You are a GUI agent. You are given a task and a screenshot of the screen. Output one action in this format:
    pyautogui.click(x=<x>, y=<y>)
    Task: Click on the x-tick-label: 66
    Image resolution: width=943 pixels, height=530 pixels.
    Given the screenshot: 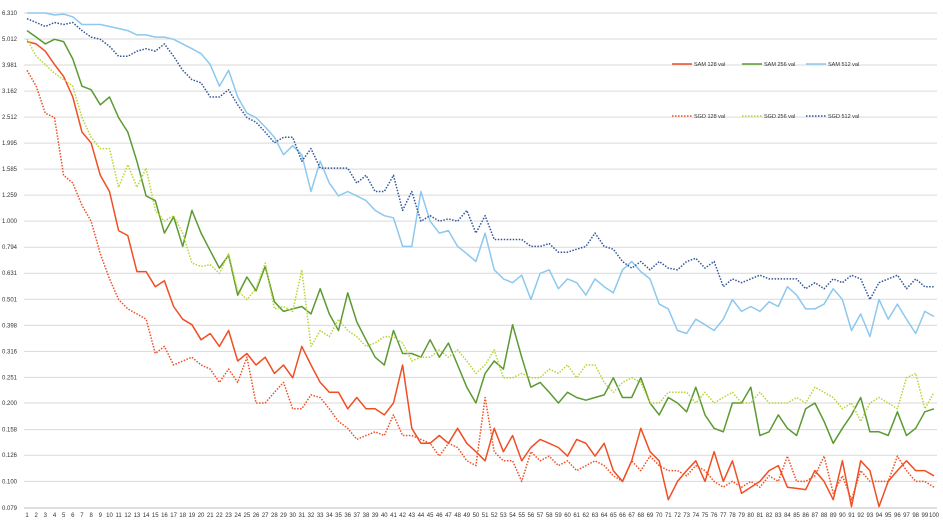 What is the action you would take?
    pyautogui.click(x=622, y=516)
    